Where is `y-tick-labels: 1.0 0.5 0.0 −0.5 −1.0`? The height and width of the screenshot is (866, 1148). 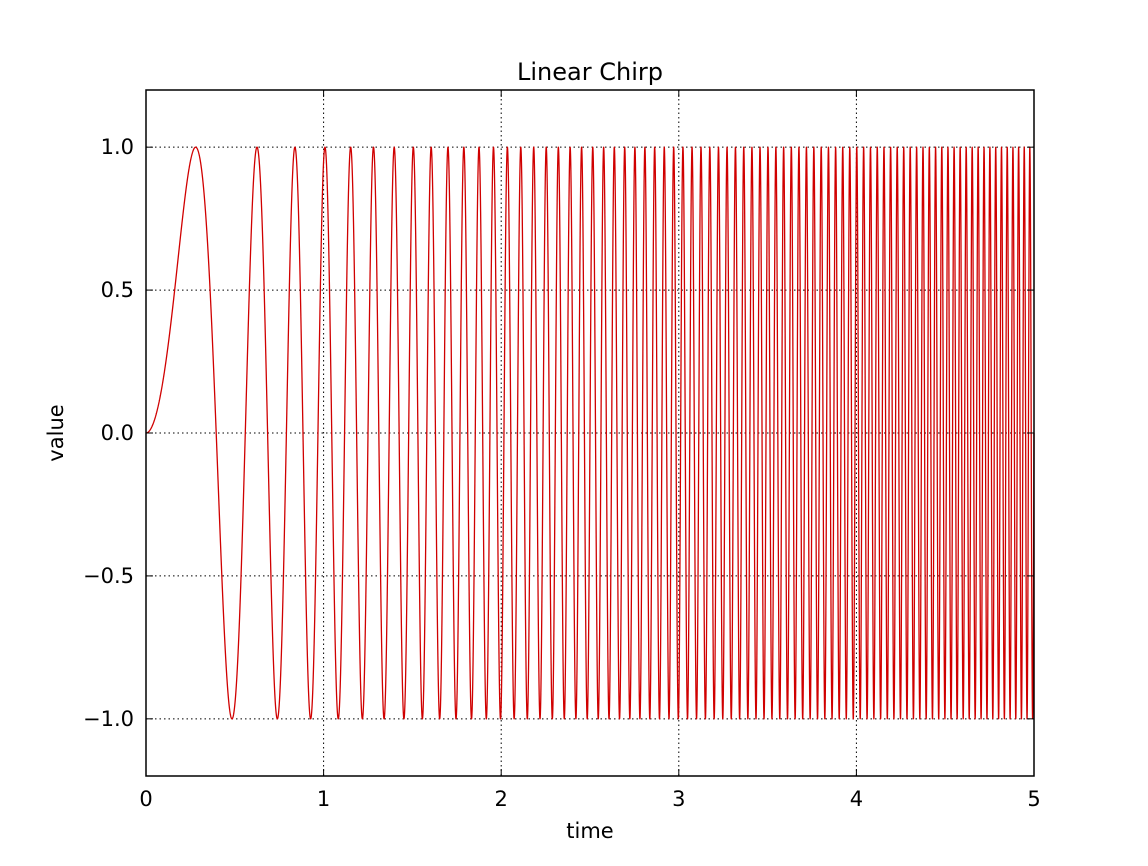
y-tick-labels: 1.0 0.5 0.0 −0.5 −1.0 is located at coordinates (108, 433).